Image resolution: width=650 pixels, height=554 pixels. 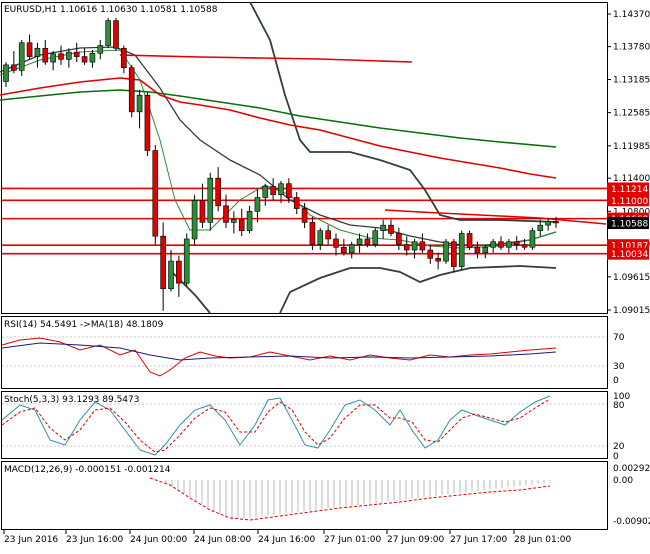 What do you see at coordinates (631, 48) in the screenshot?
I see `price-tick-label: 1.13780` at bounding box center [631, 48].